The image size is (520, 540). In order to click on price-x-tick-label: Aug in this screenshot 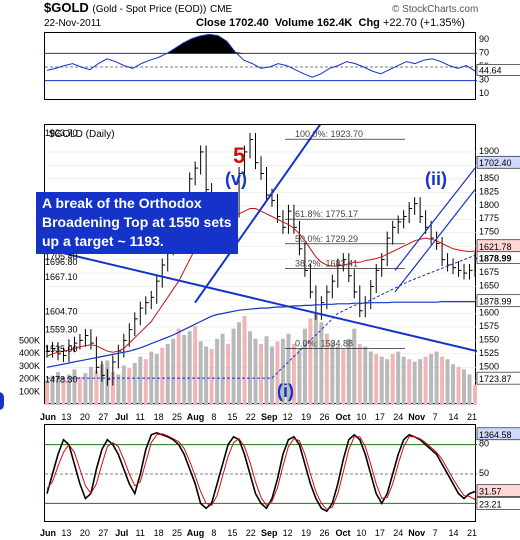, I will do `click(196, 417)`.